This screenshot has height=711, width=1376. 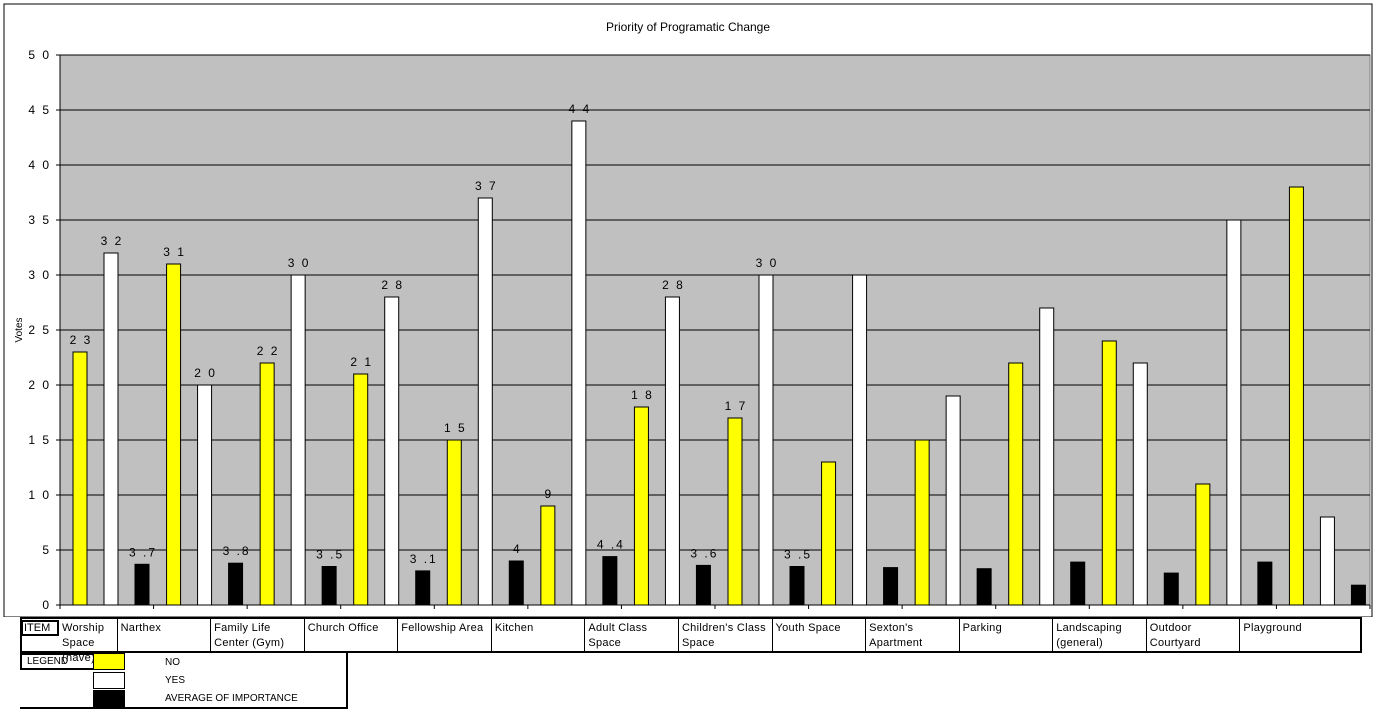 I want to click on data-label-no: 2 1, so click(x=361, y=362).